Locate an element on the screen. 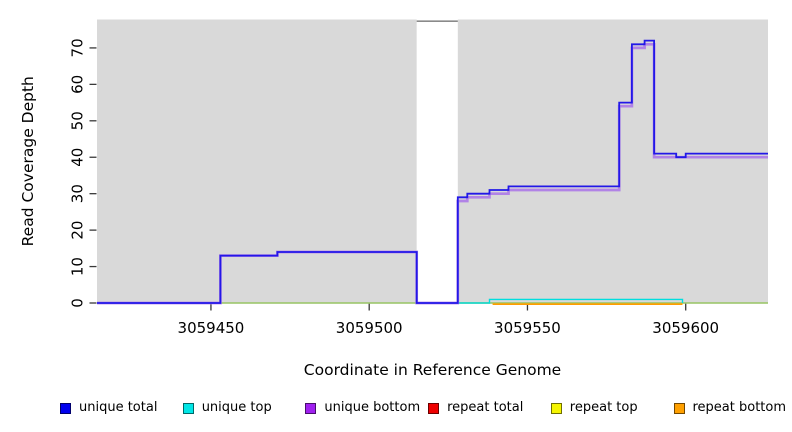  legend-label: repeat total is located at coordinates (485, 407).